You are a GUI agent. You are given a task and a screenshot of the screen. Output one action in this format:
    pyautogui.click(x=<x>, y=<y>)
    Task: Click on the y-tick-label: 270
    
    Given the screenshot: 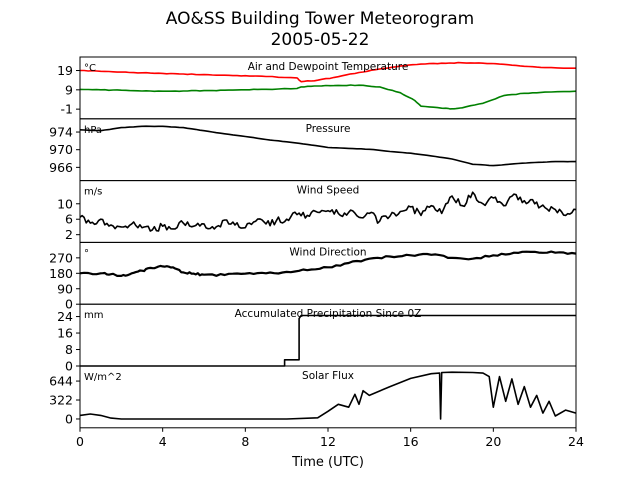 What is the action you would take?
    pyautogui.click(x=61, y=257)
    